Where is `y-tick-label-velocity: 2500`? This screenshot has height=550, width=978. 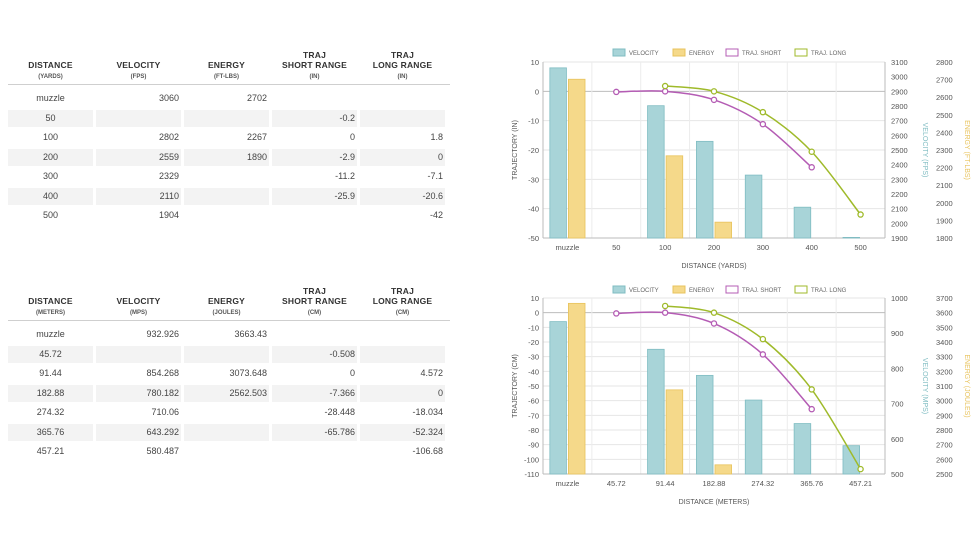
y-tick-label-velocity: 2500 is located at coordinates (899, 150).